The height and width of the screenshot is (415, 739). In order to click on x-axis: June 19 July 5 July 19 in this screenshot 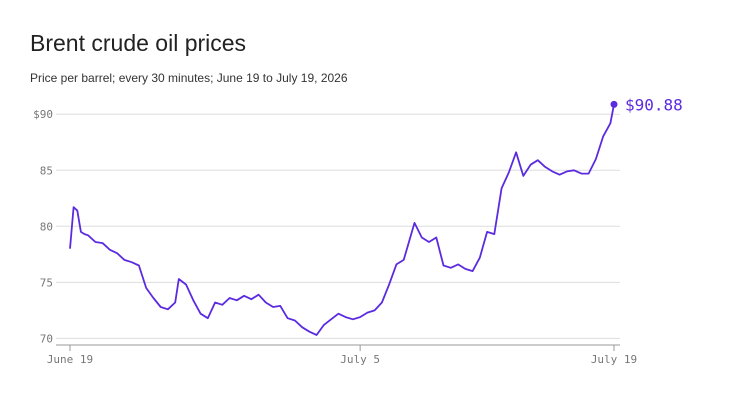, I will do `click(342, 355)`.